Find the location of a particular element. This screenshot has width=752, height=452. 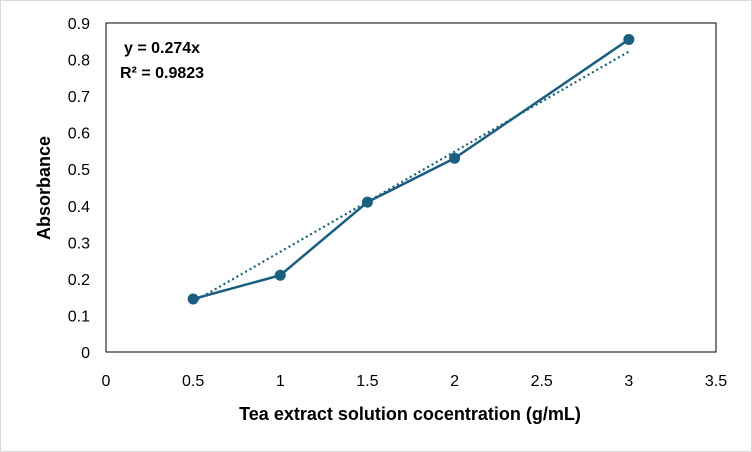

trendline-r-squared: R² = 0.9823 is located at coordinates (162, 73).